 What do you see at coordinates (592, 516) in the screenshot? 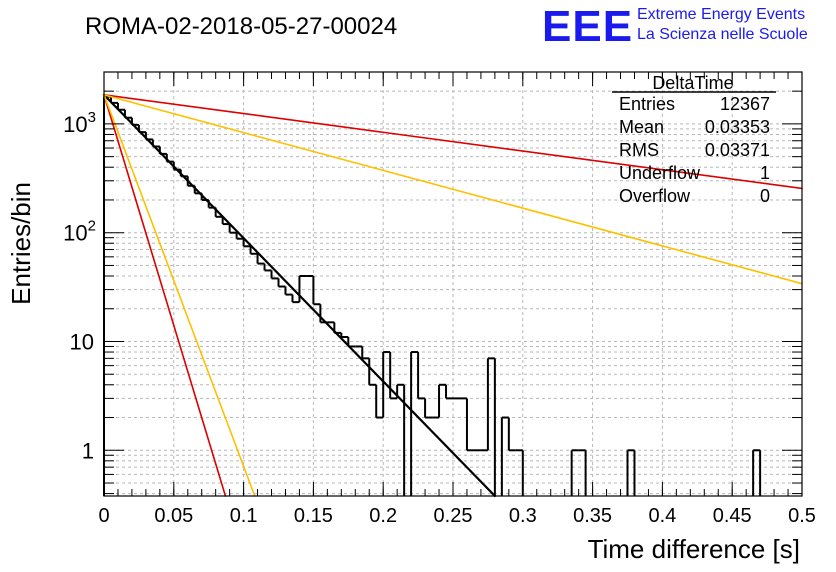
I see `x-tick-label: 0.35` at bounding box center [592, 516].